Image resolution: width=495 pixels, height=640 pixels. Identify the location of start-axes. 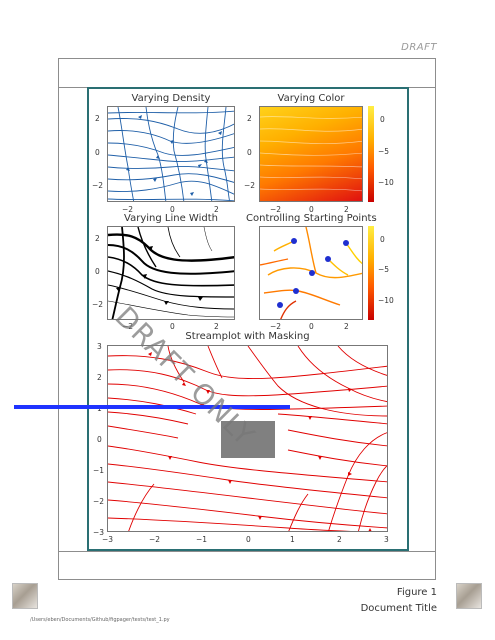
(311, 273).